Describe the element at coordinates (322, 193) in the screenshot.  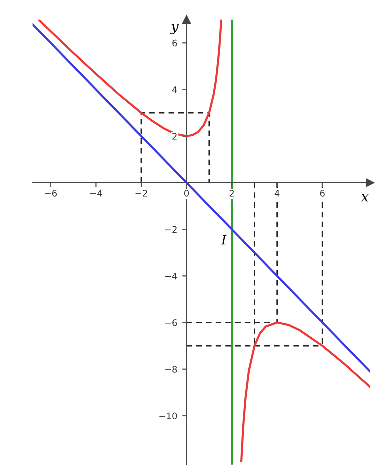
I see `x-tick-label: 6` at that location.